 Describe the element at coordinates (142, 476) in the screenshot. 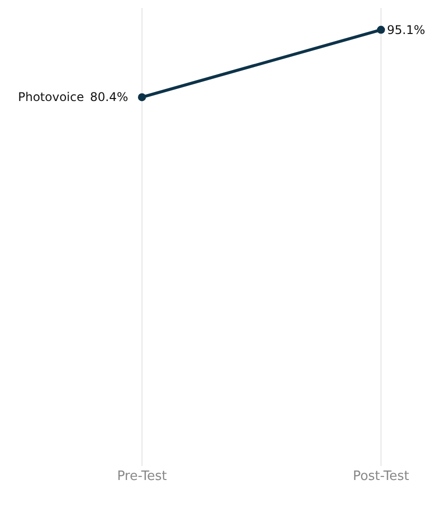

I see `x-tick-label: Pre-Test` at that location.